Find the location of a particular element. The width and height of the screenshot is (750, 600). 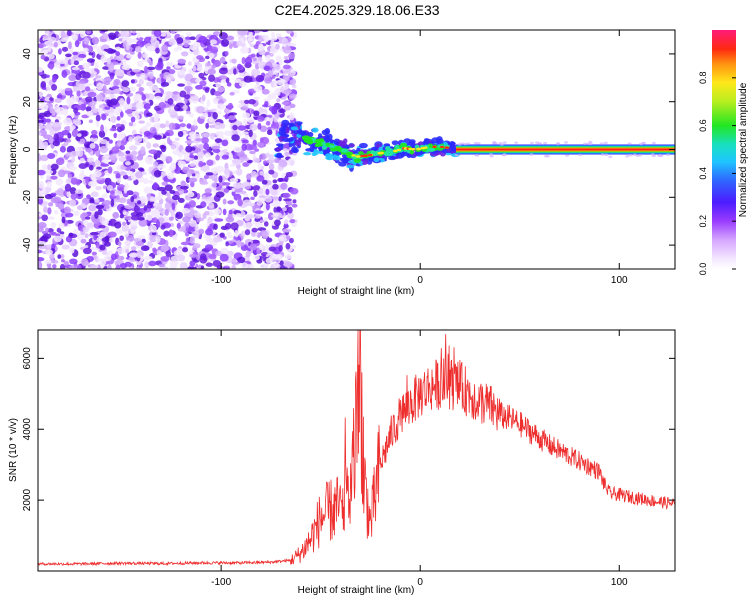

x-tick-label: -100 is located at coordinates (221, 280).